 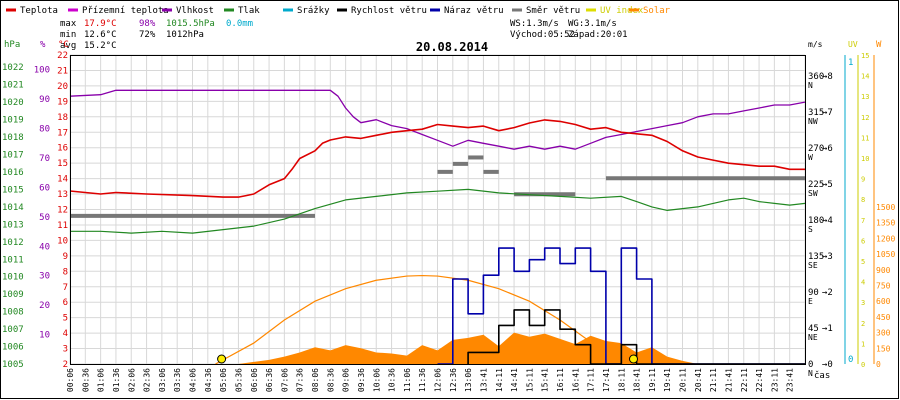 I want to click on axis-w-tick: 0, so click(x=878, y=364).